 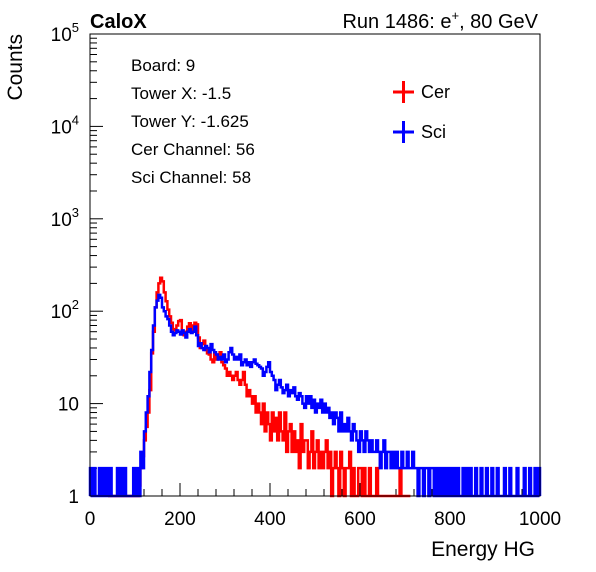 I want to click on run-suffix: , 80 GeV, so click(x=499, y=22).